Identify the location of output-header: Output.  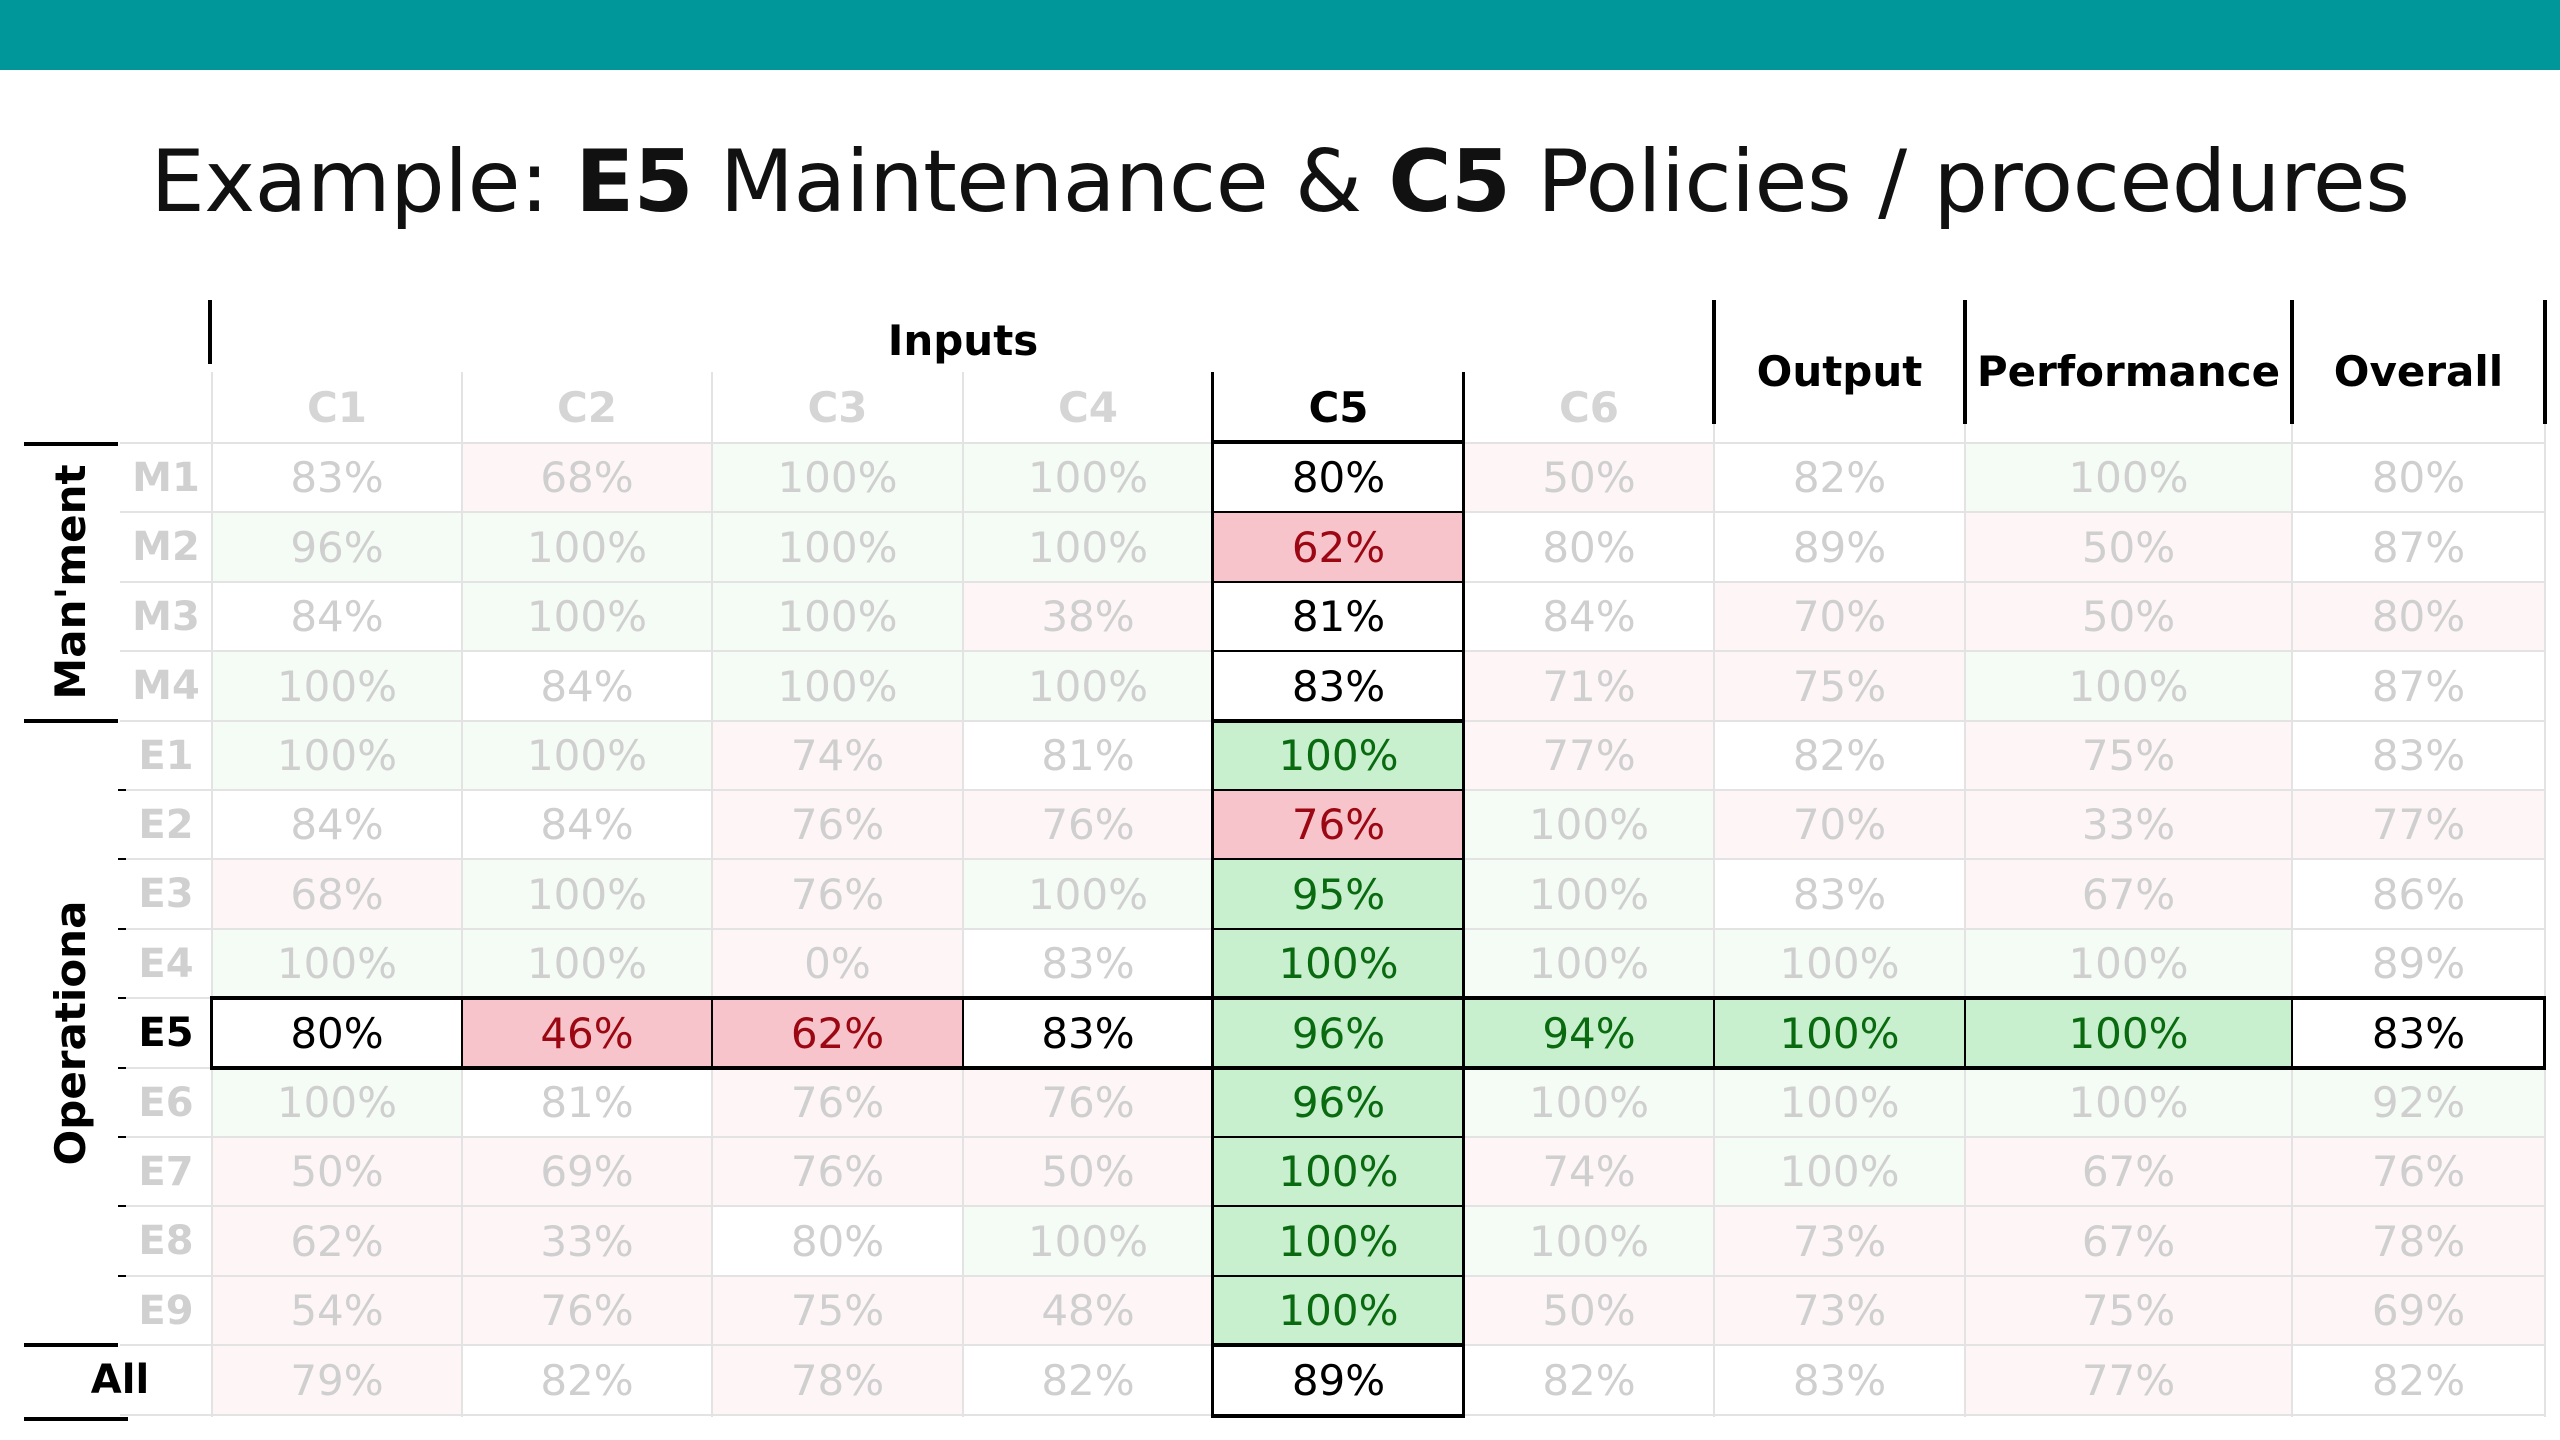
(1839, 371).